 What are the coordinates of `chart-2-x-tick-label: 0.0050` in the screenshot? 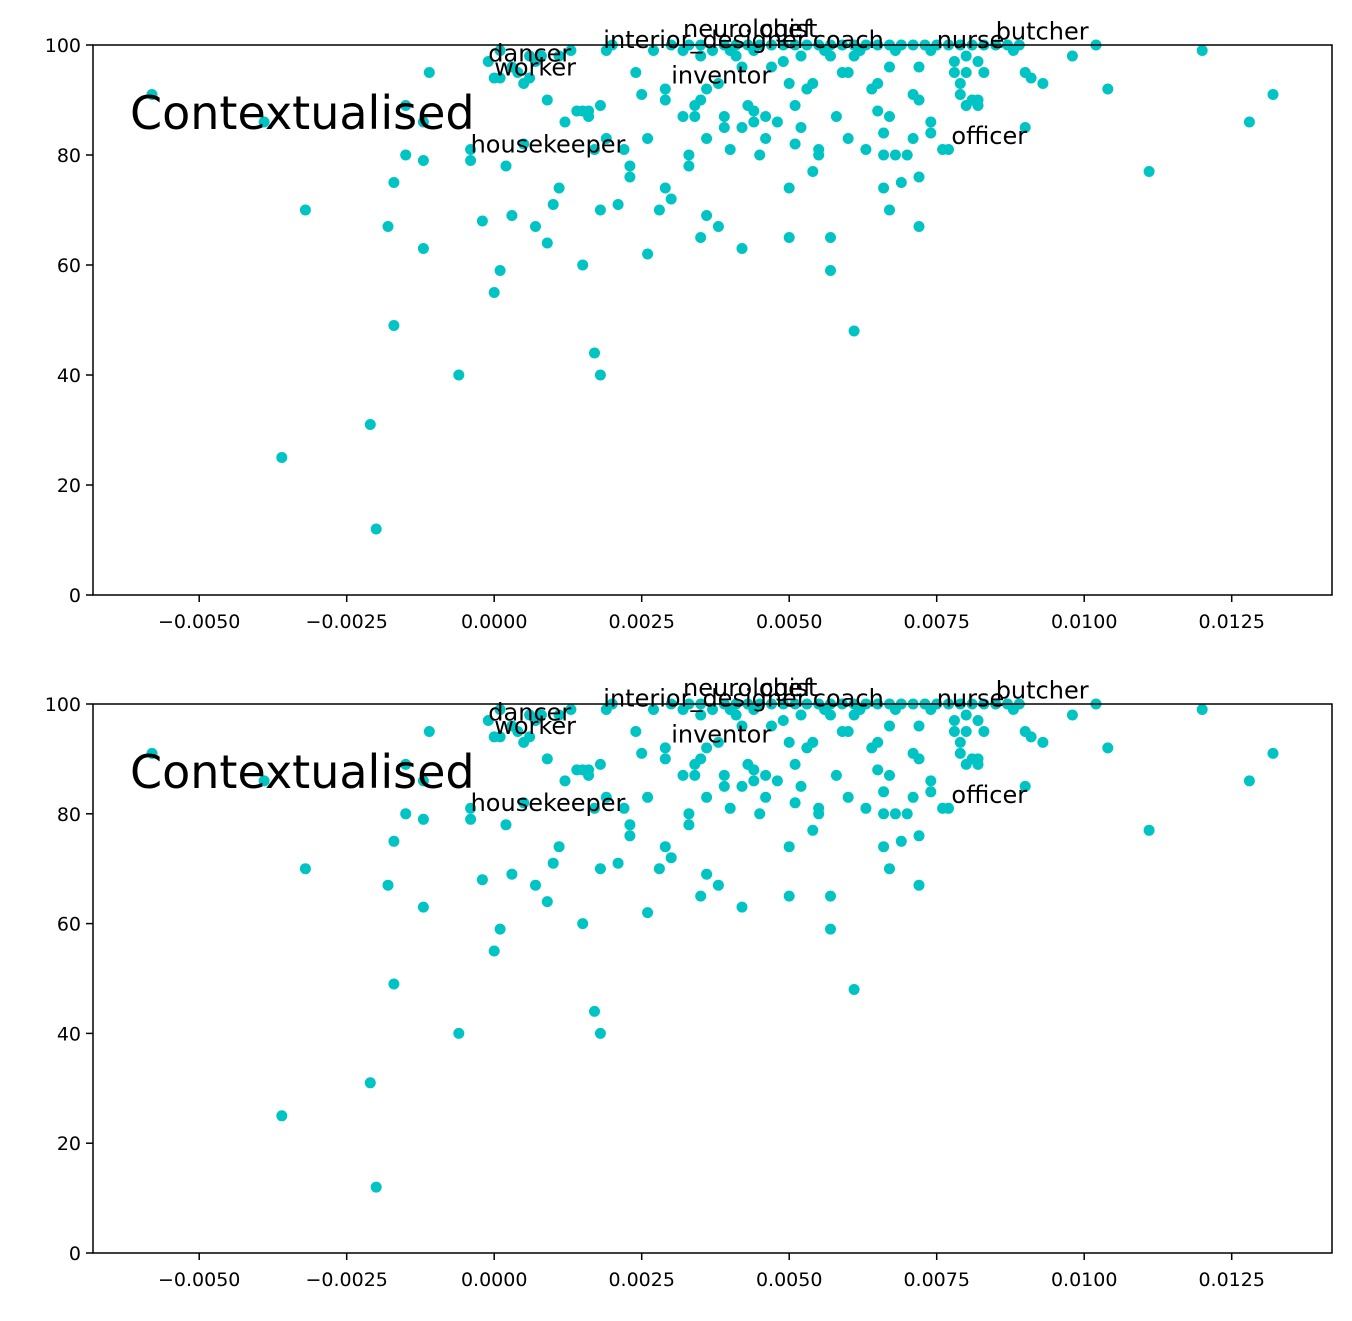 It's located at (789, 1280).